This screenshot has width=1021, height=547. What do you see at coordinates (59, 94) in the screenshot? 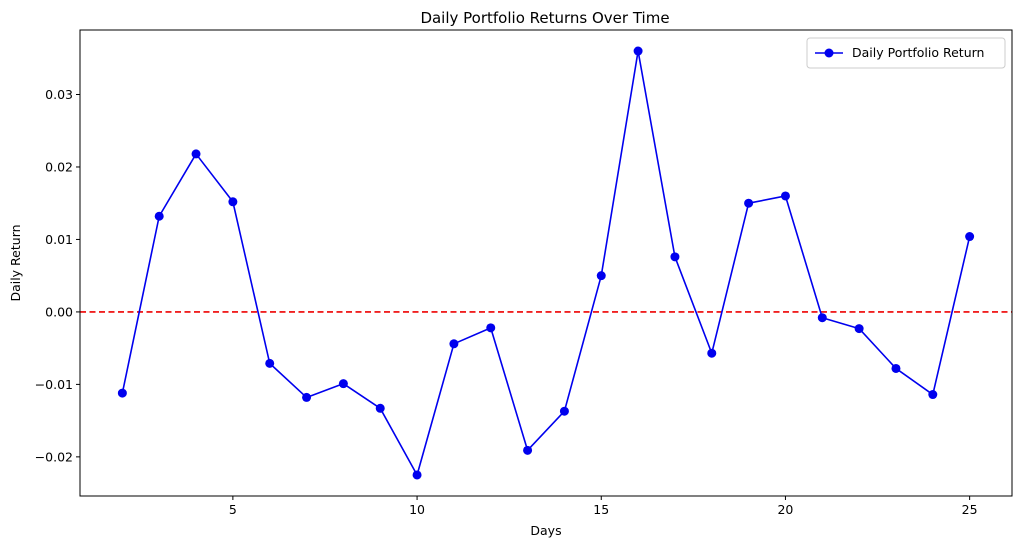
I see `y-tick-label: 0.03` at bounding box center [59, 94].